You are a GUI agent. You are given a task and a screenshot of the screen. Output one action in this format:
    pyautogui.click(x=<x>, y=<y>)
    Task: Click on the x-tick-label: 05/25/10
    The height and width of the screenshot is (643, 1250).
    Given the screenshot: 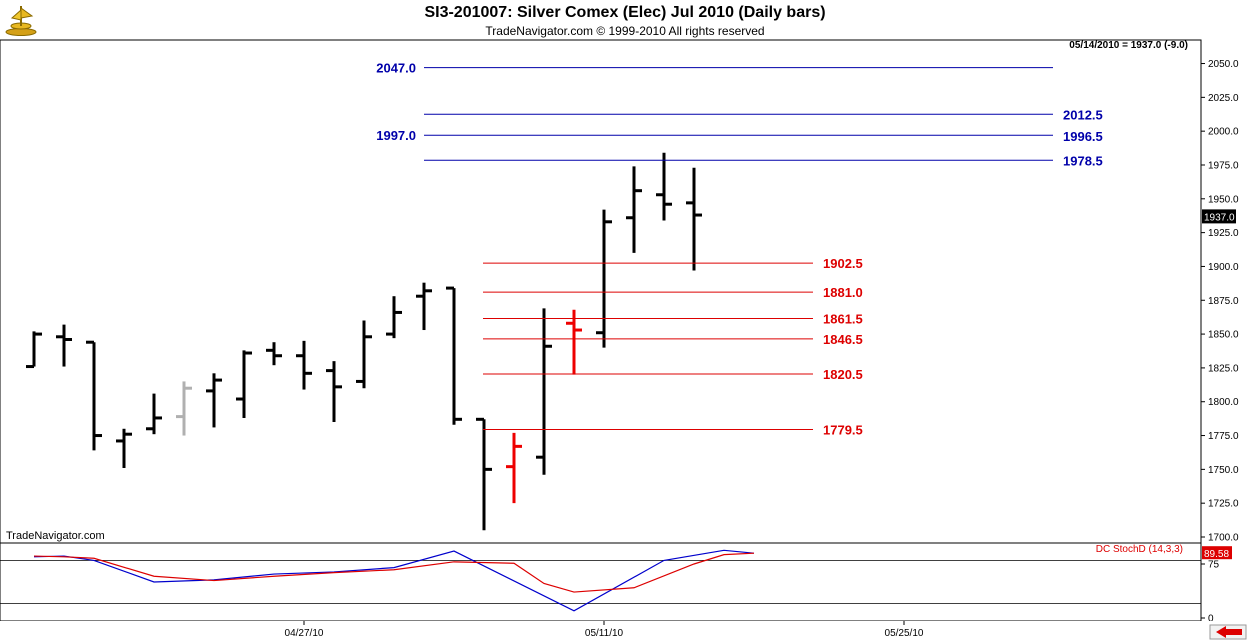 What is the action you would take?
    pyautogui.click(x=904, y=633)
    